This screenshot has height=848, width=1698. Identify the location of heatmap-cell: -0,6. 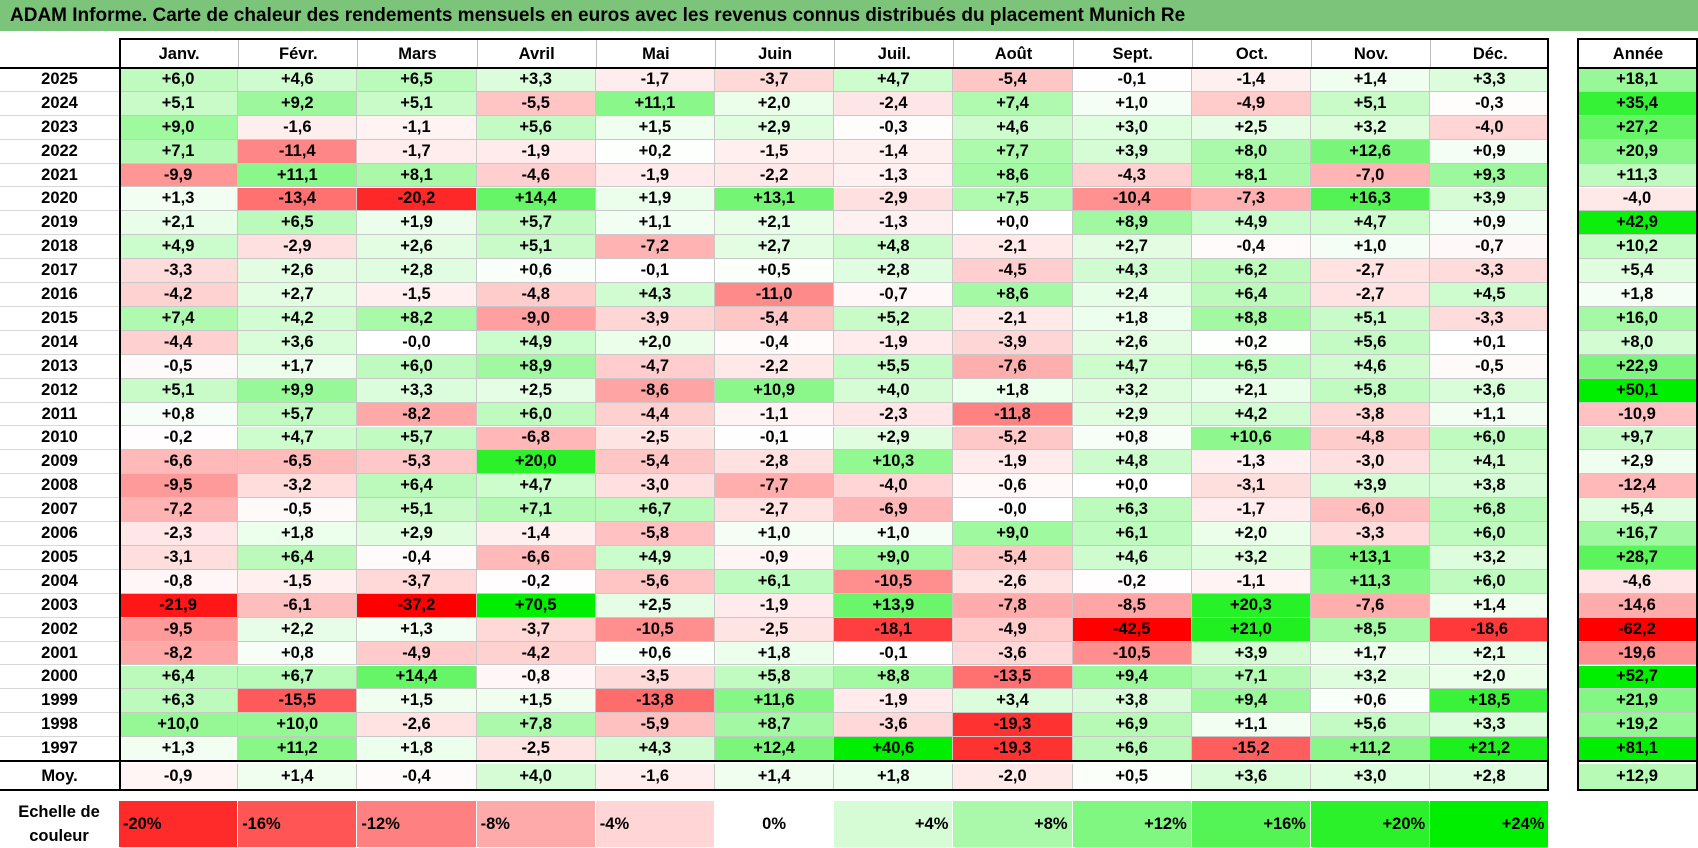
(1013, 486).